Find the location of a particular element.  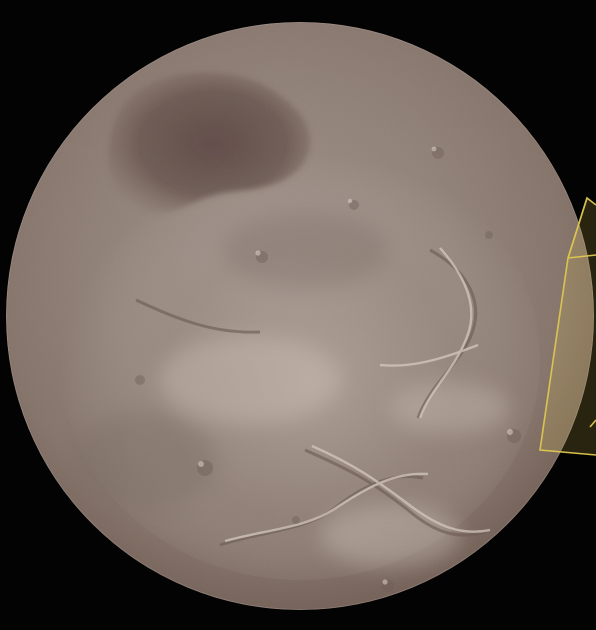

highlight-overlay is located at coordinates (567, 326).